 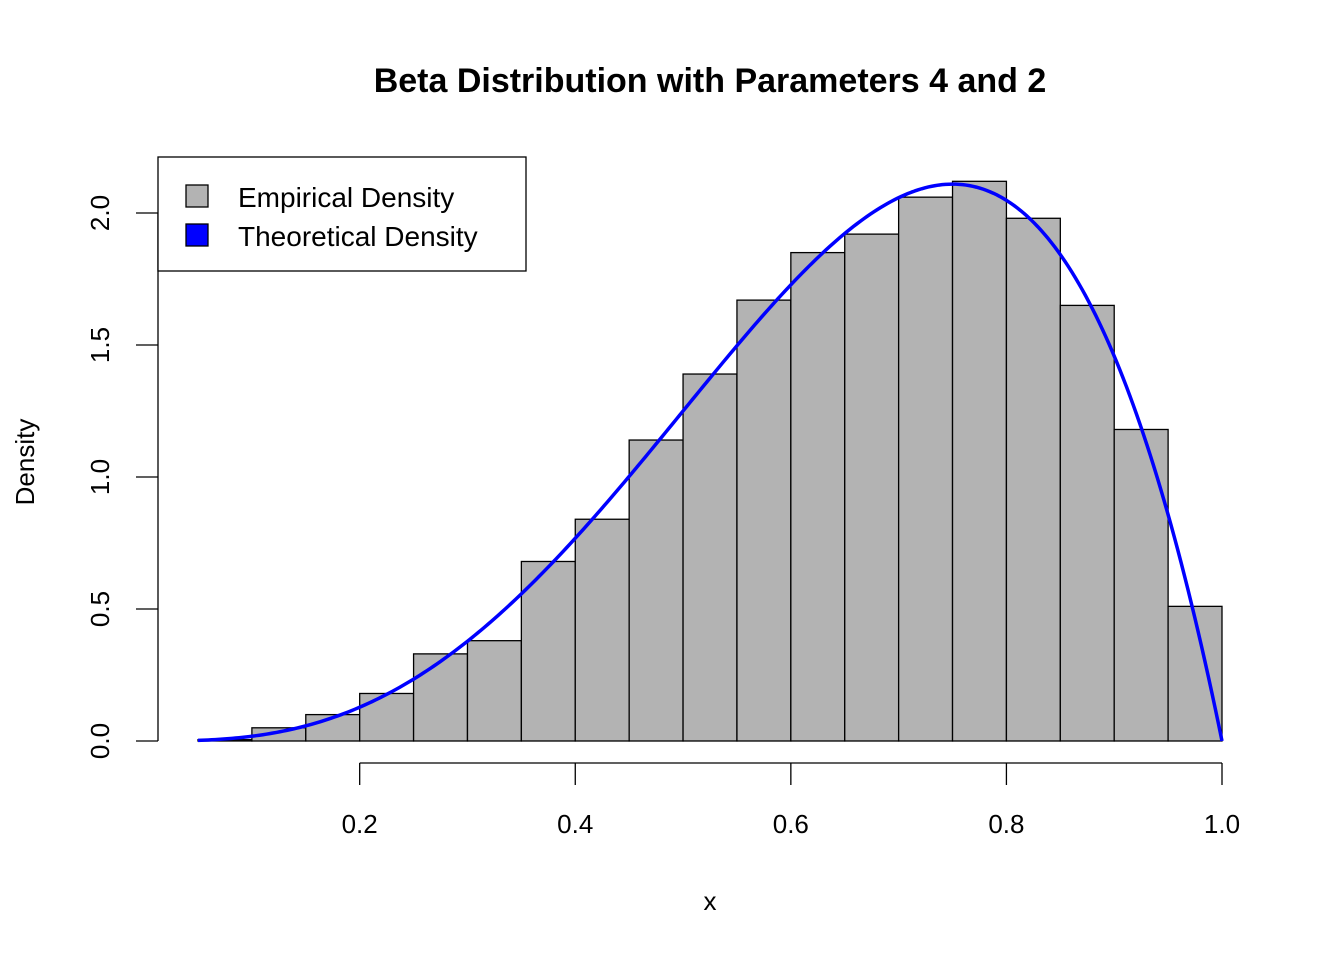 What do you see at coordinates (25, 462) in the screenshot?
I see `y-axis-label: Density` at bounding box center [25, 462].